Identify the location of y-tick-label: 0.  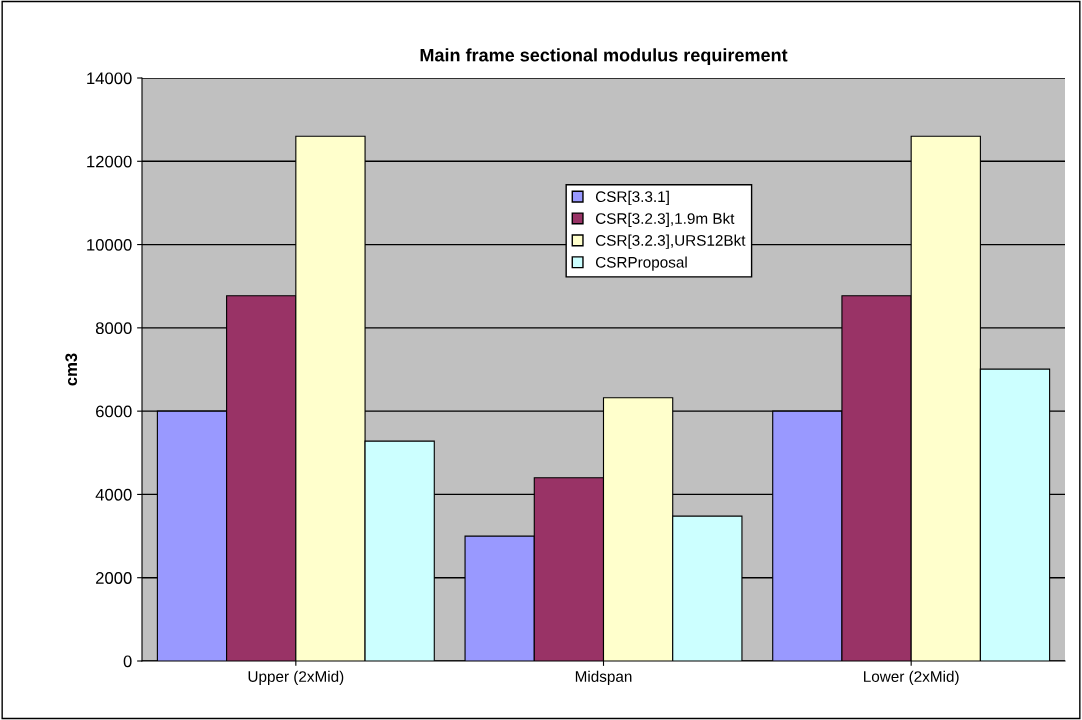
(127, 661).